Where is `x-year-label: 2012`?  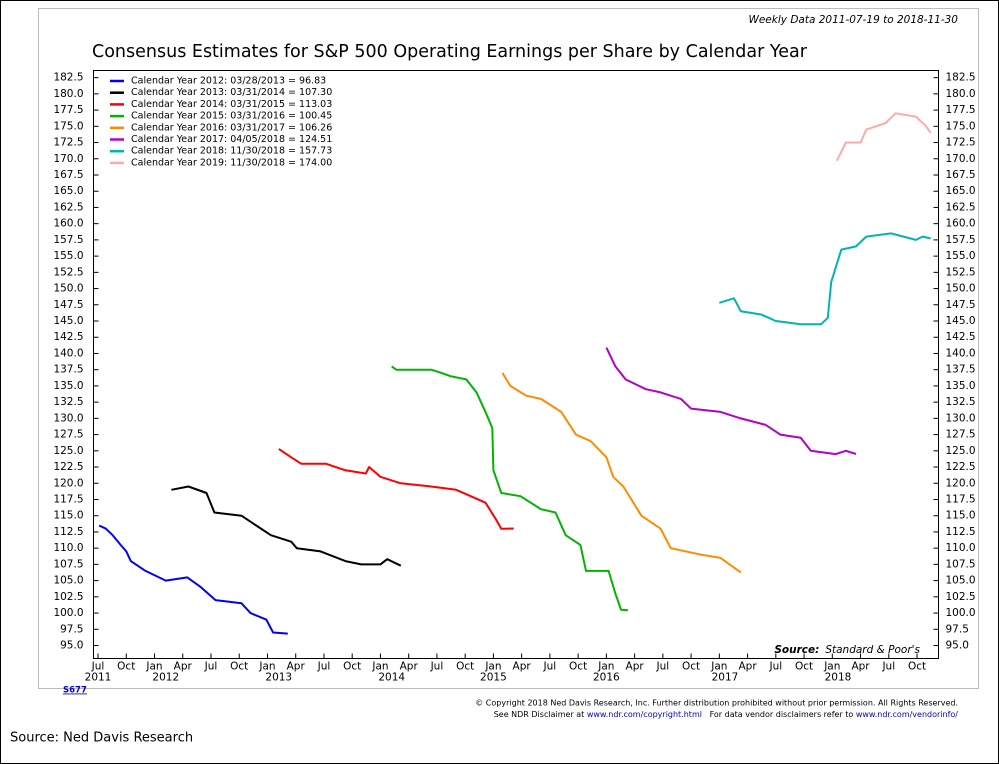
x-year-label: 2012 is located at coordinates (165, 678).